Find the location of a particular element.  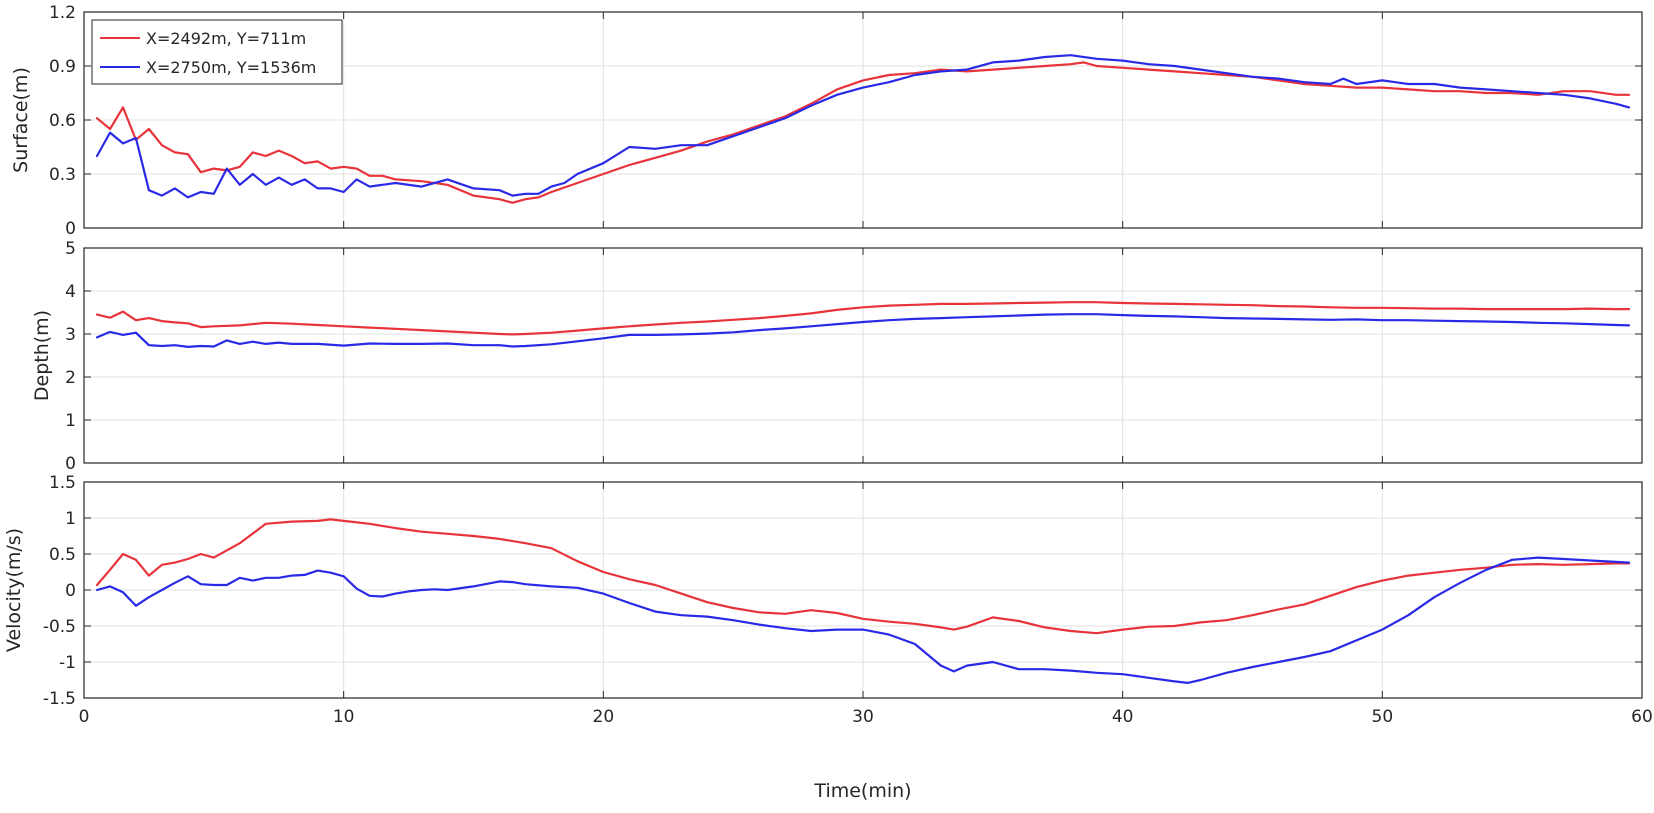

legend-label-series-1: X=2492m, Y=711m is located at coordinates (226, 38).